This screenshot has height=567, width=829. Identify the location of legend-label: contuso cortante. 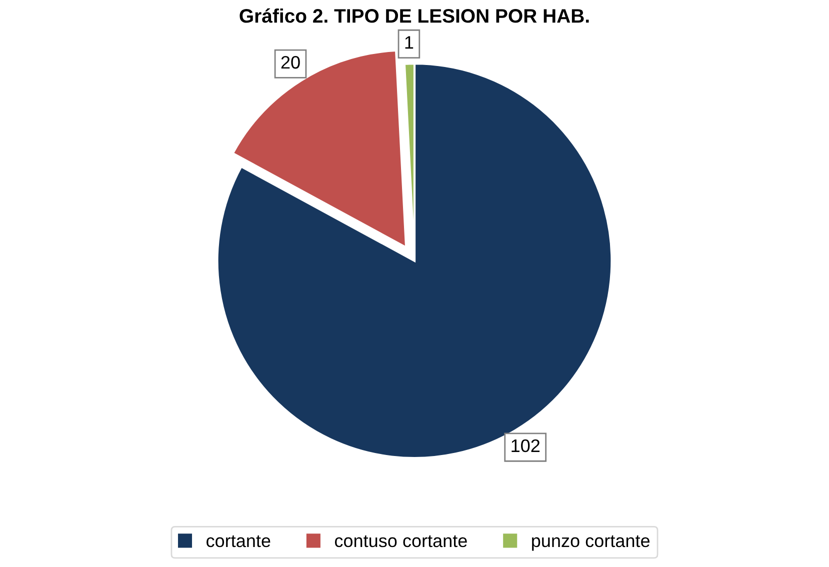
(400, 541).